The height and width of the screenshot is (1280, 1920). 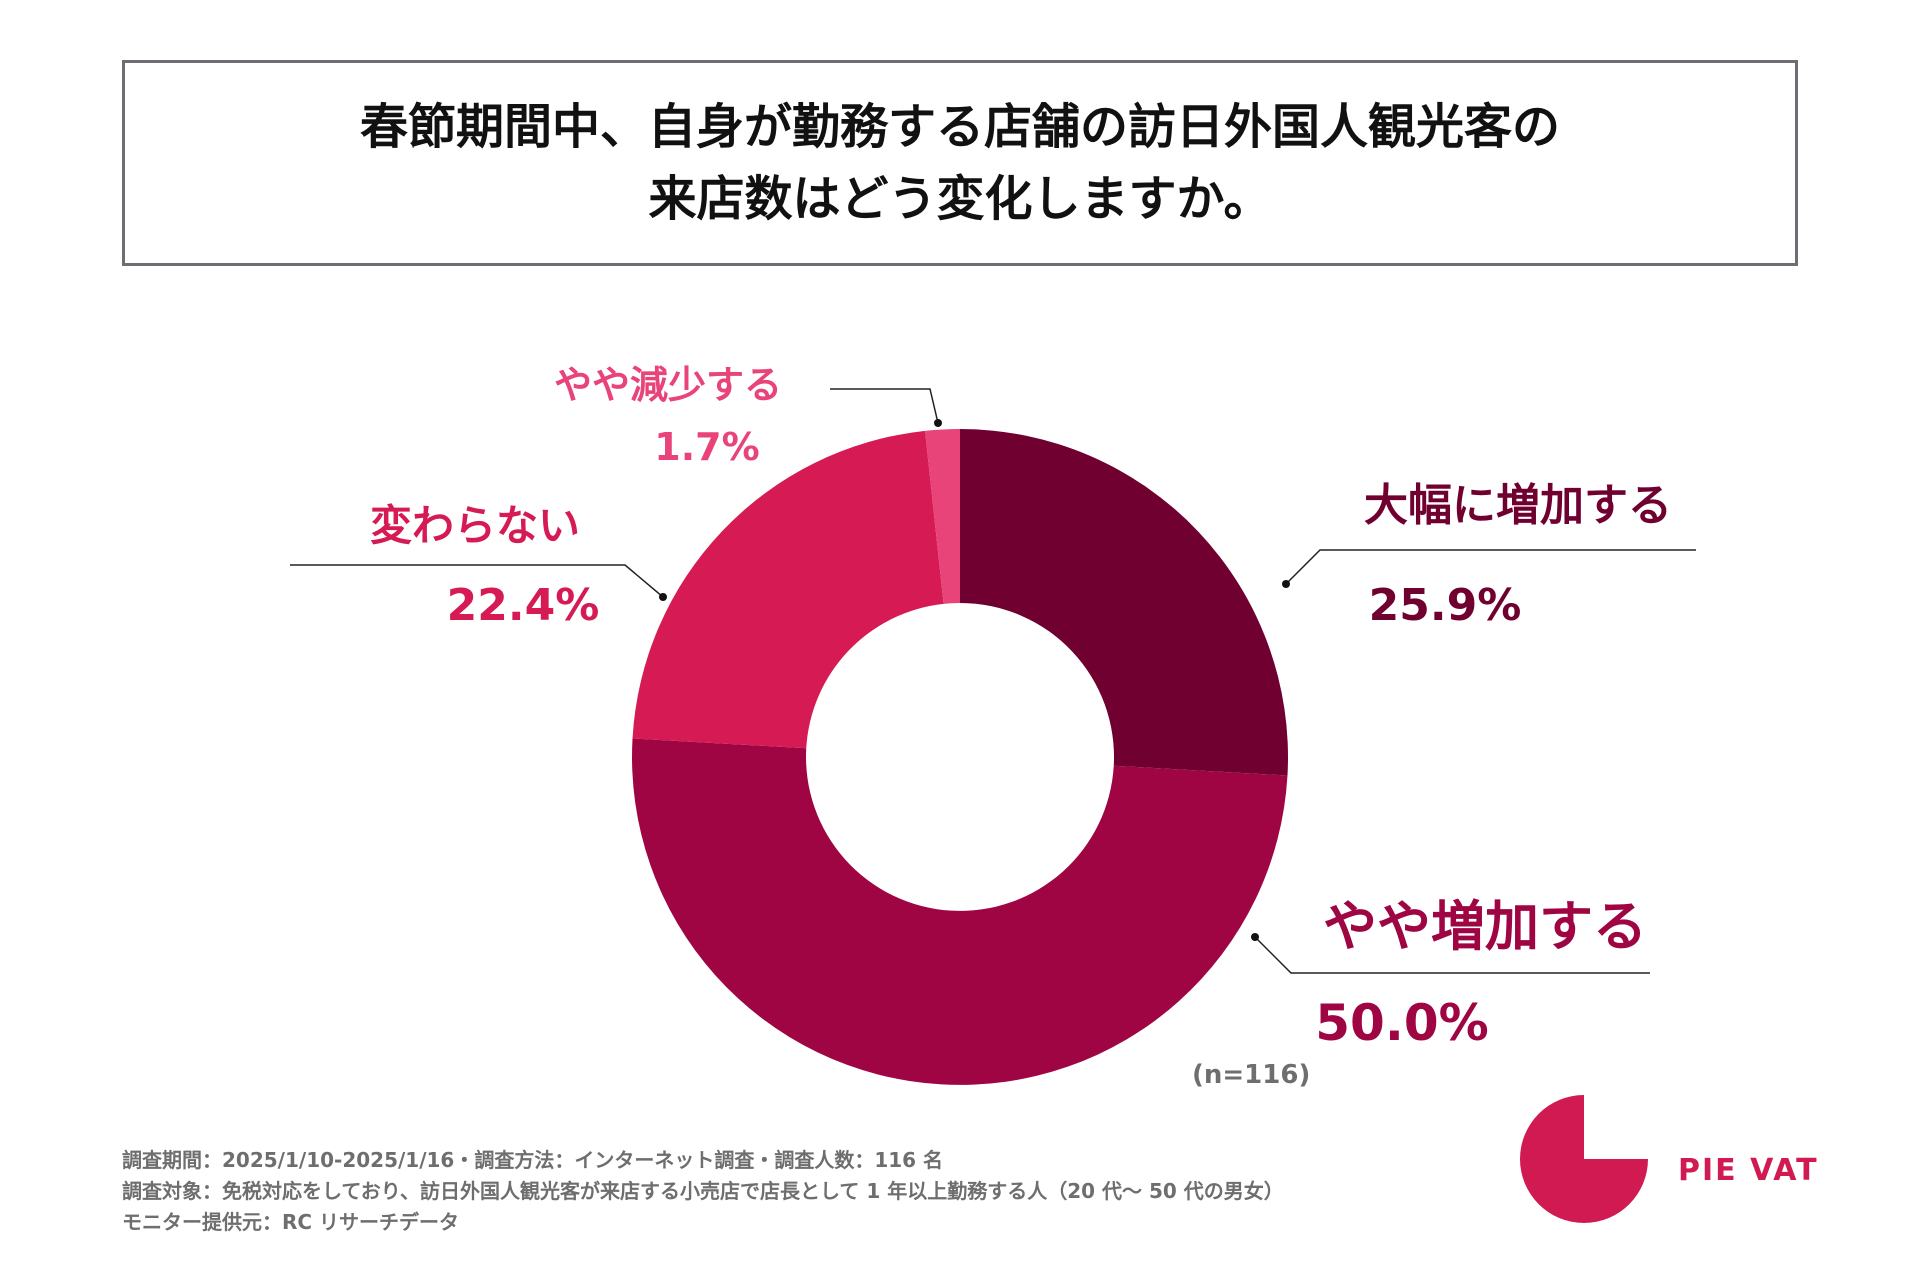 What do you see at coordinates (1485, 926) in the screenshot?
I see `slice-label: やや増加する` at bounding box center [1485, 926].